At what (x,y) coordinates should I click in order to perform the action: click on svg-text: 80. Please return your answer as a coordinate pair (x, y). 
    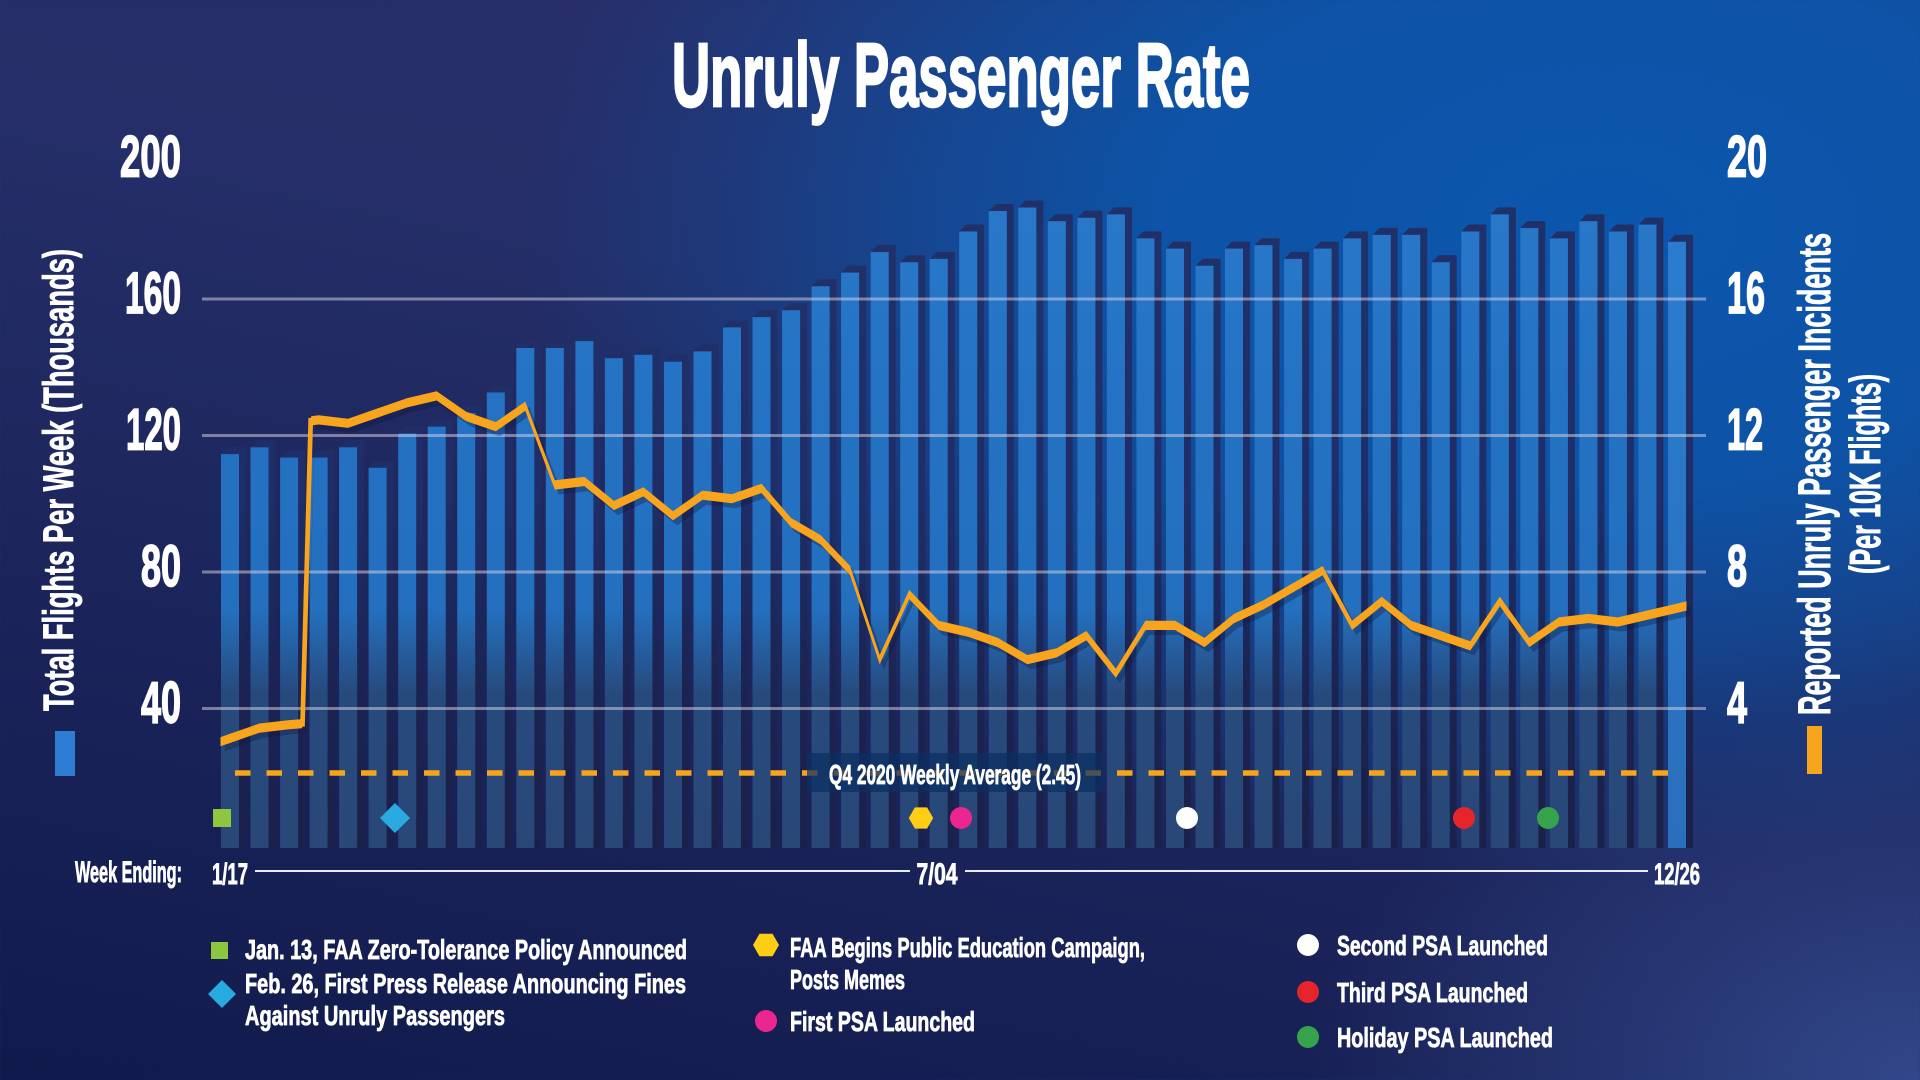
    Looking at the image, I should click on (161, 566).